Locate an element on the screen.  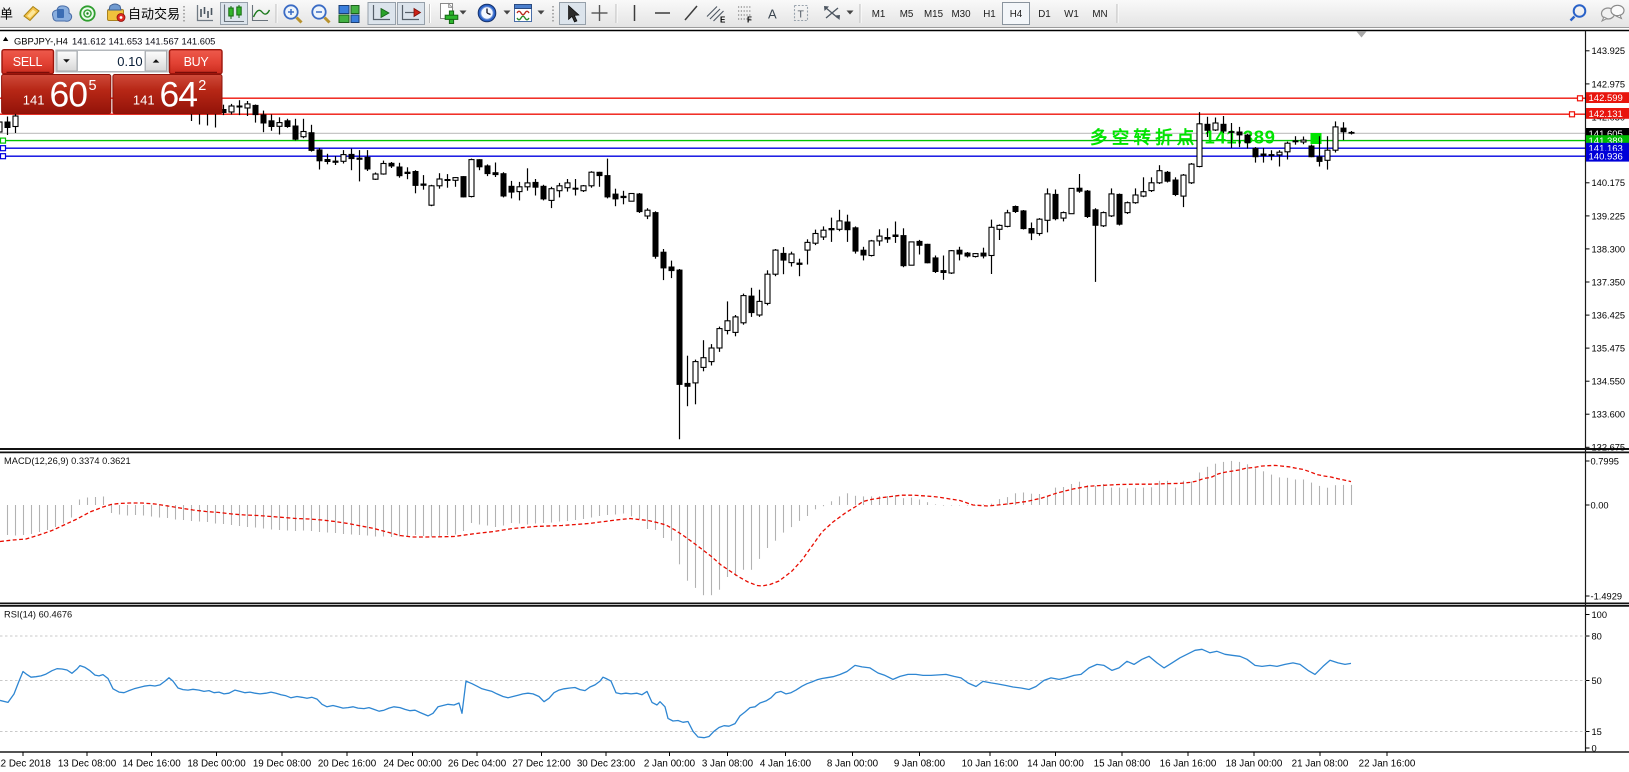
svg-text: MN is located at coordinates (1099, 14).